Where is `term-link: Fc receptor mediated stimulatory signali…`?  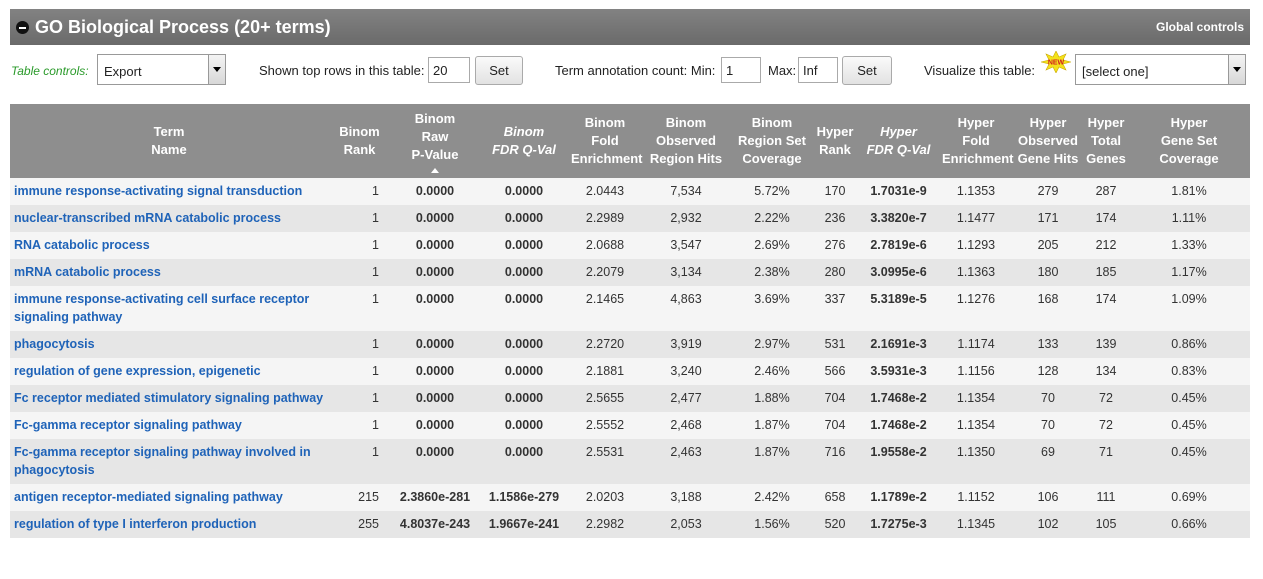 term-link: Fc receptor mediated stimulatory signali… is located at coordinates (169, 398).